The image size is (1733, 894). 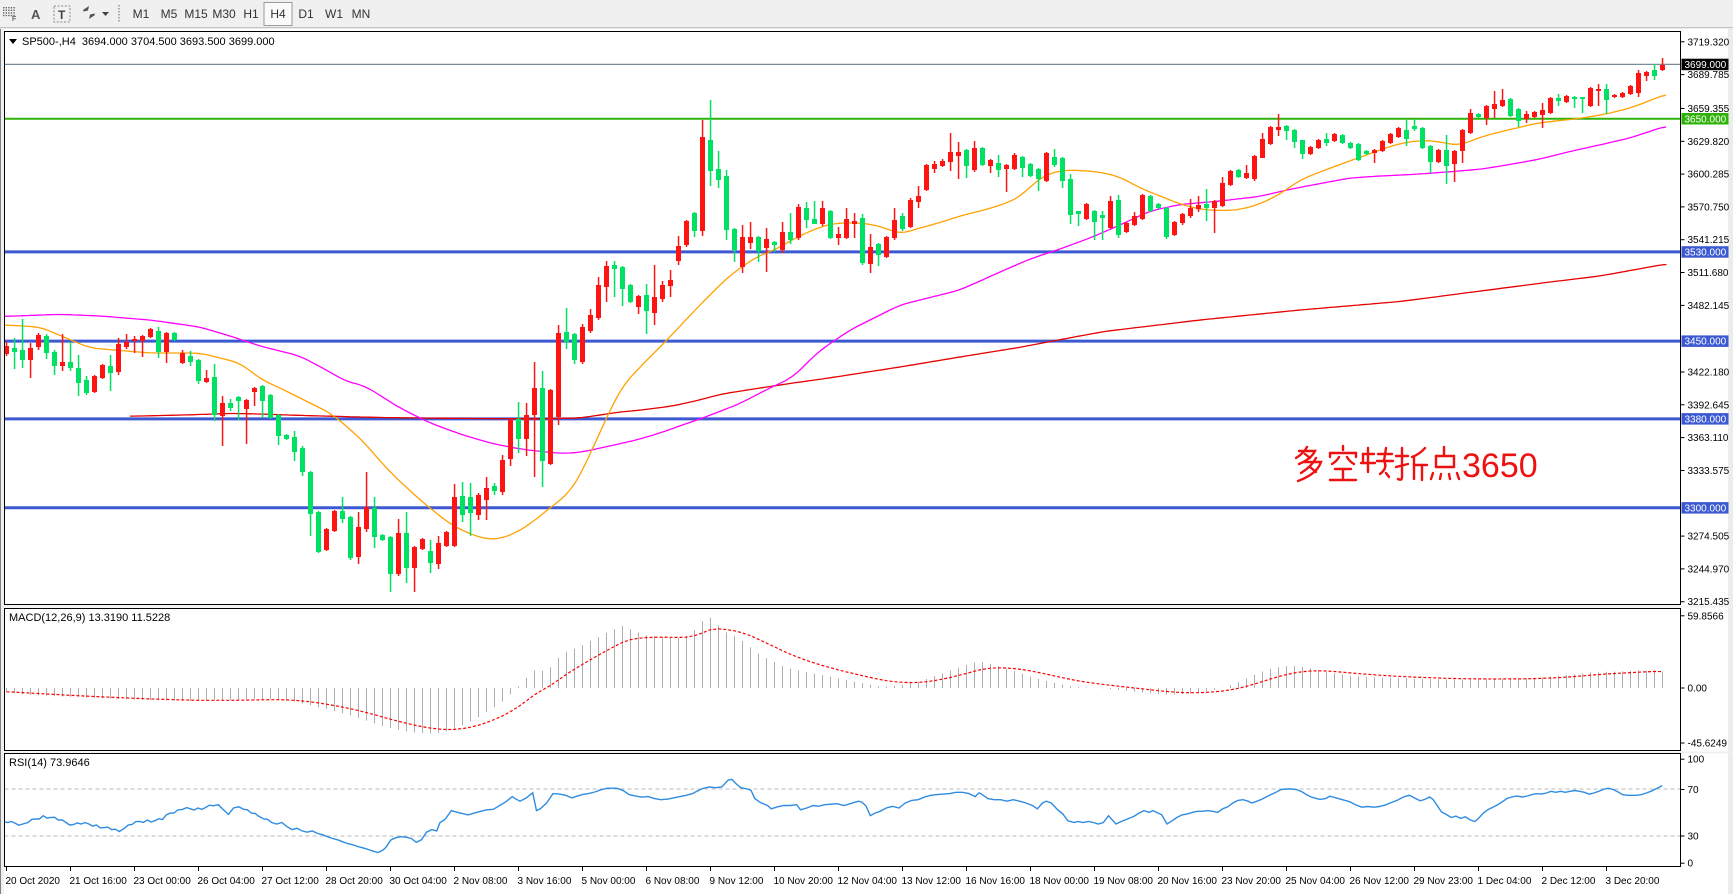 What do you see at coordinates (1709, 306) in the screenshot?
I see `svg-text: 3482.145` at bounding box center [1709, 306].